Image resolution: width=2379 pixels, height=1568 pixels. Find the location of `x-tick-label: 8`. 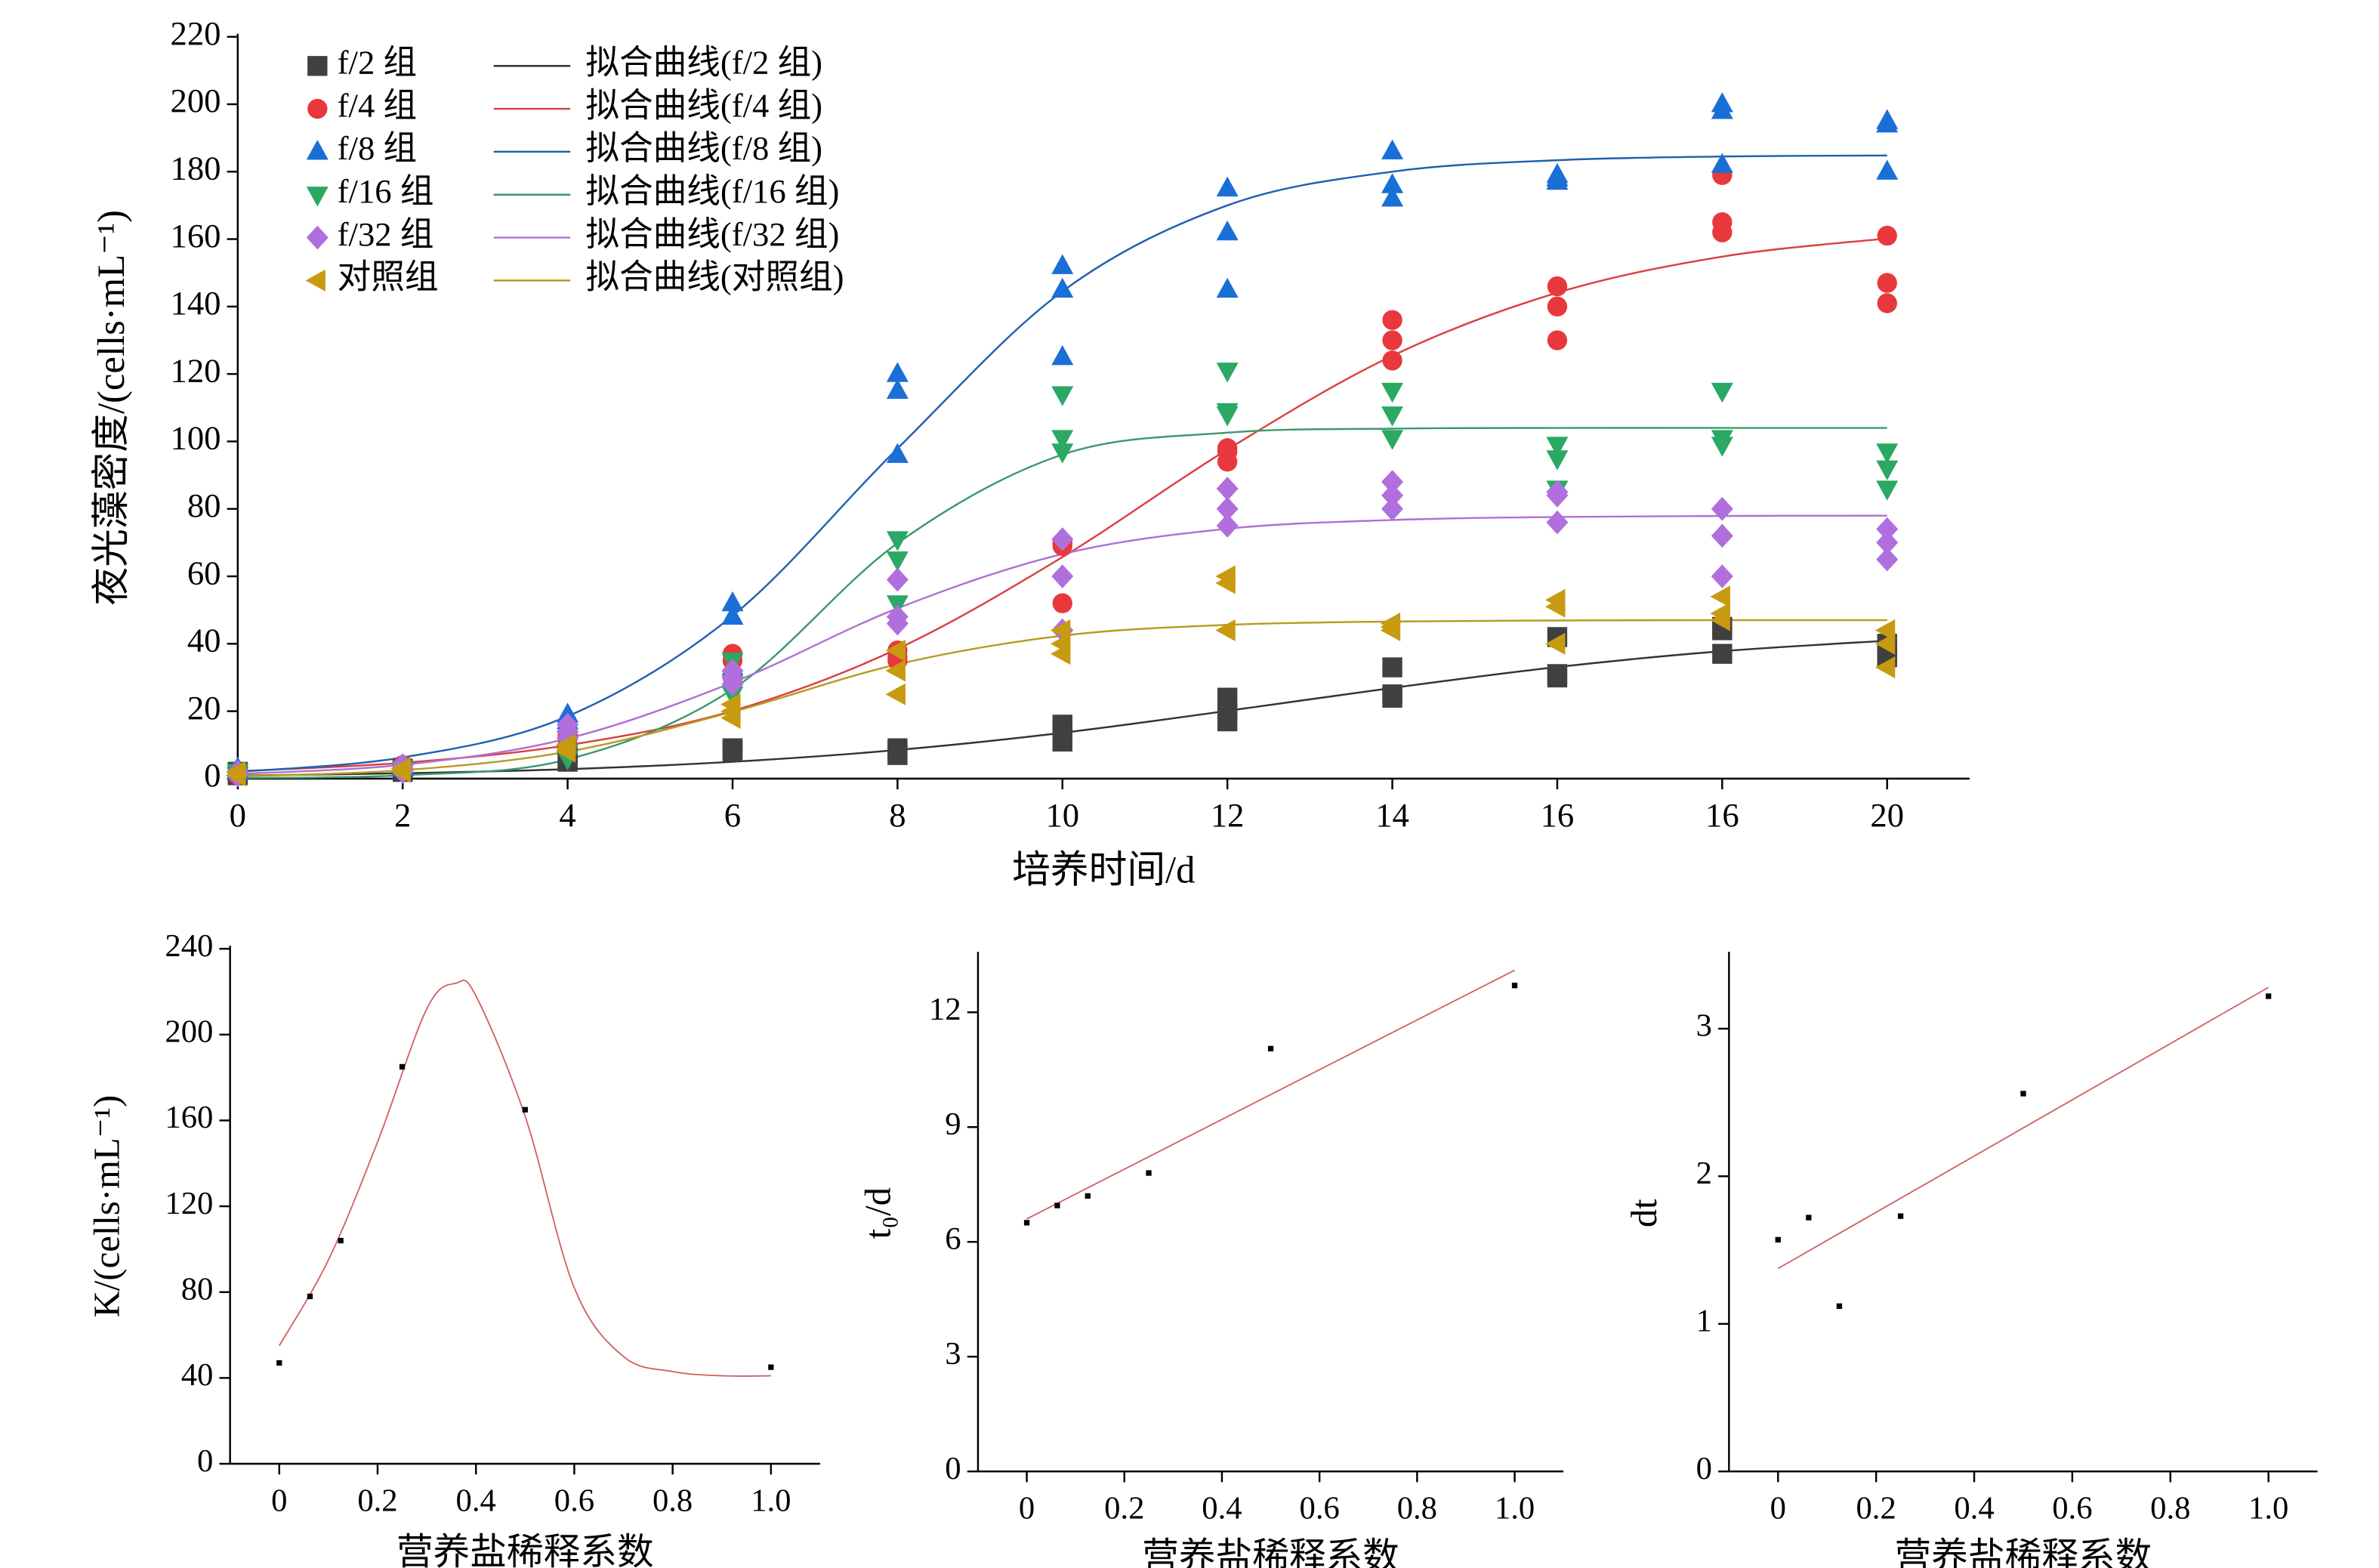

x-tick-label: 8 is located at coordinates (897, 815).